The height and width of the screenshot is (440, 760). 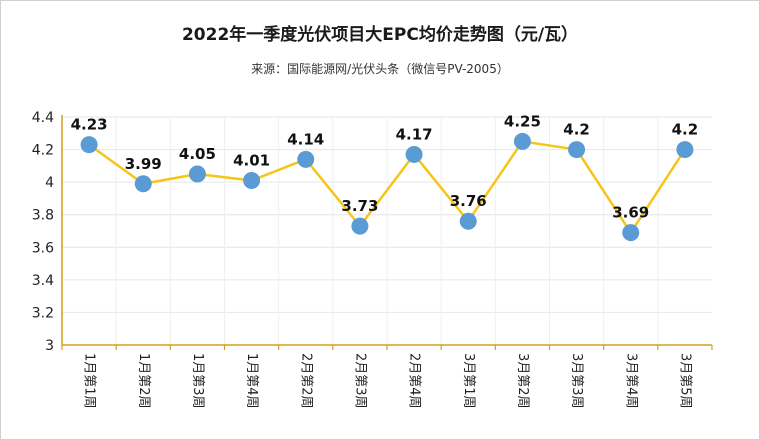 I want to click on data-label: 4.05, so click(x=197, y=154).